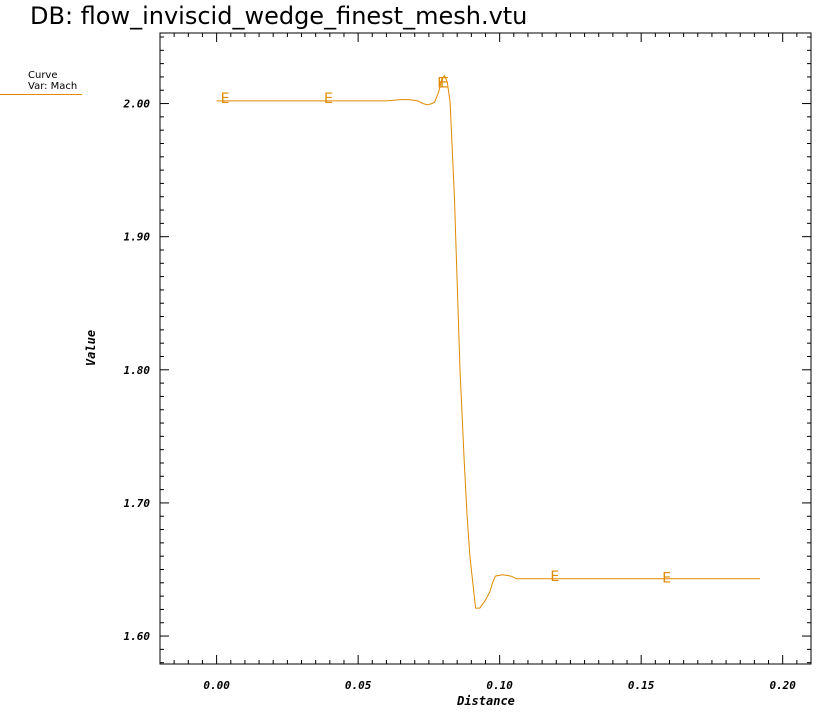  Describe the element at coordinates (641, 685) in the screenshot. I see `x-tick-label: 0.15` at that location.